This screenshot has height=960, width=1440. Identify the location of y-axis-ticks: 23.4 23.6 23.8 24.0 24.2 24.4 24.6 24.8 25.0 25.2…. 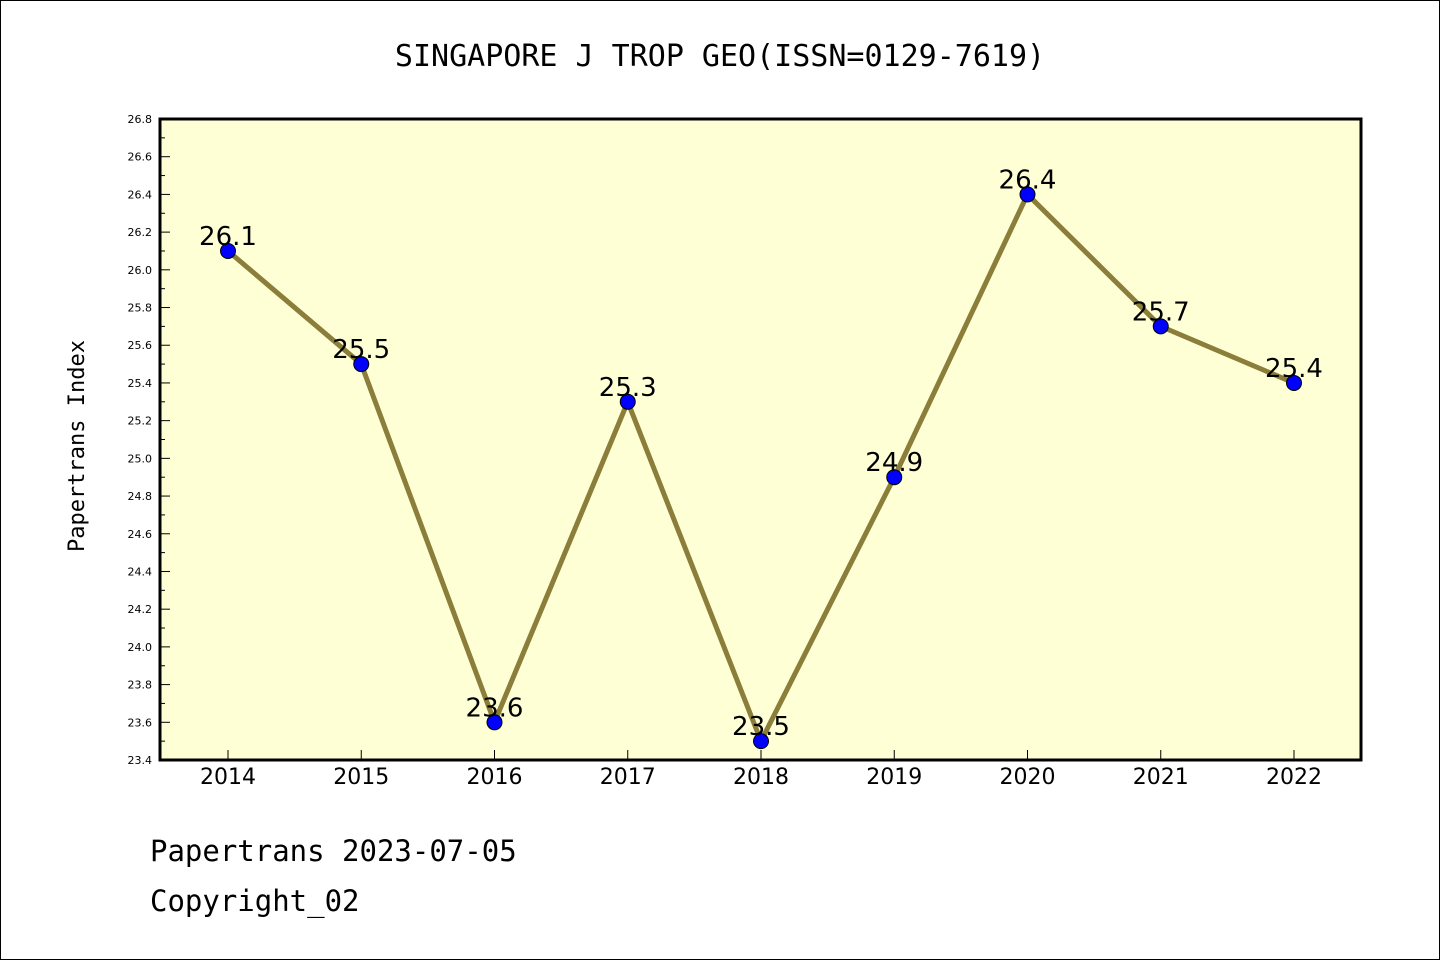
(149, 440).